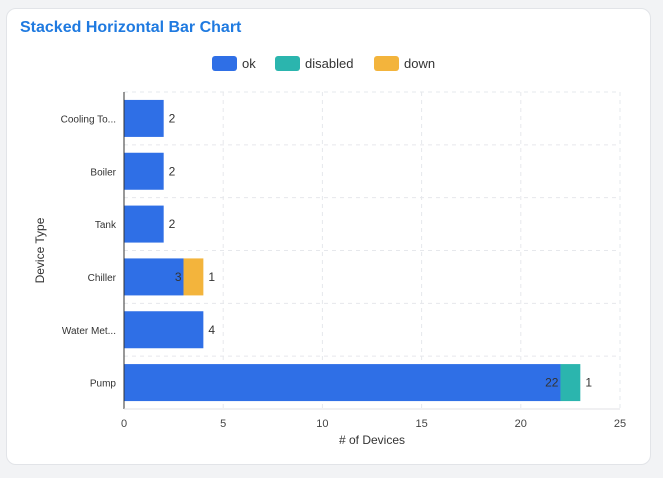 The height and width of the screenshot is (478, 663). Describe the element at coordinates (322, 424) in the screenshot. I see `x-tick-label: 10` at that location.